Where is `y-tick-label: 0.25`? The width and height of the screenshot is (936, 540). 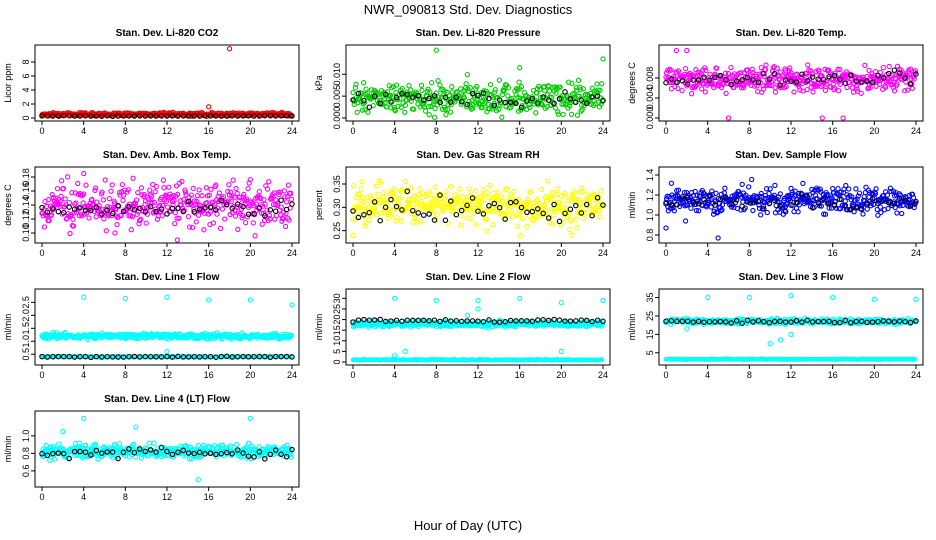
y-tick-label: 0.25 is located at coordinates (337, 231).